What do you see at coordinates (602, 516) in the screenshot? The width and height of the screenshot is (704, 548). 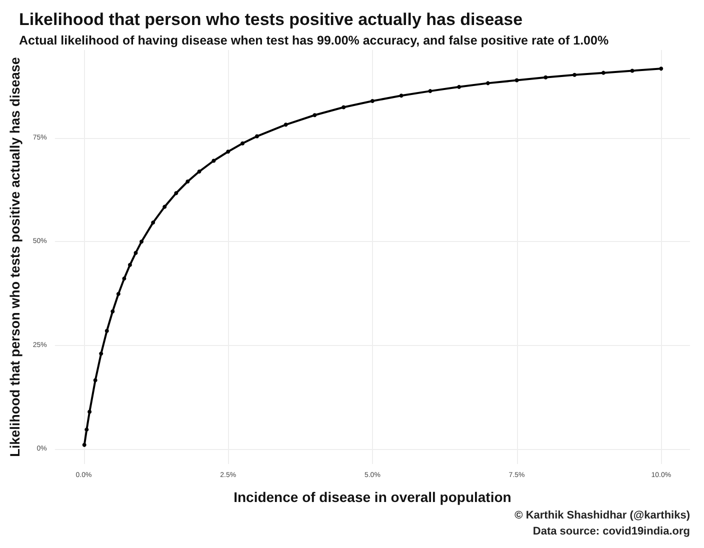 I see `text: © Karthik Shashidhar (@karthiks)` at bounding box center [602, 516].